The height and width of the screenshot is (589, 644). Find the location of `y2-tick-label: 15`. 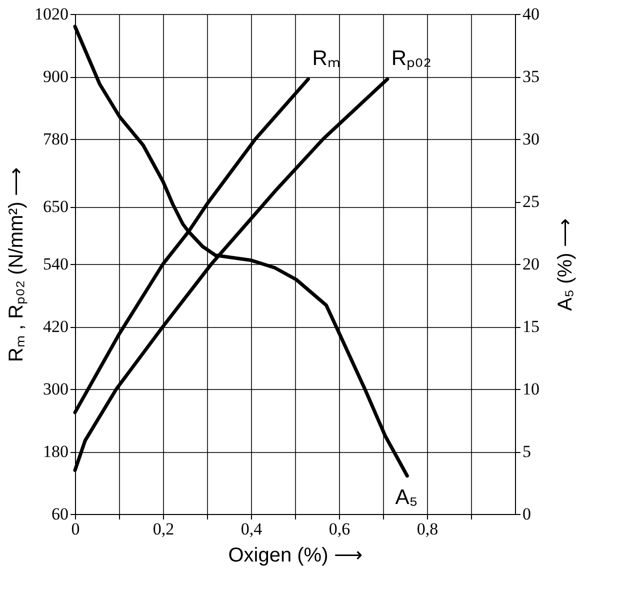

y2-tick-label: 15 is located at coordinates (531, 326).